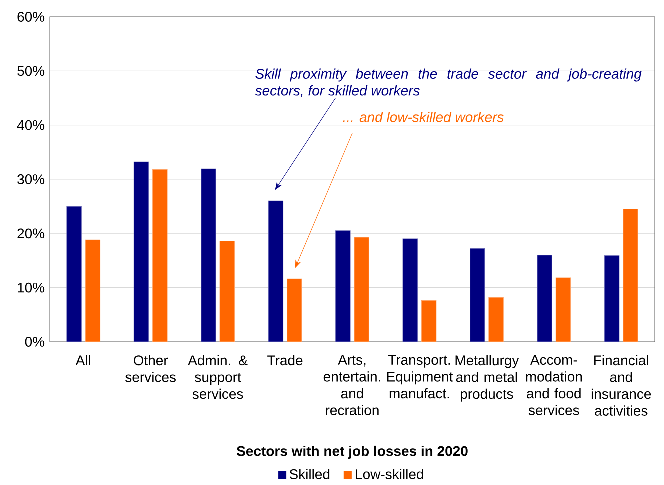 The width and height of the screenshot is (664, 485). I want to click on y-tick-label: 40%, so click(31, 125).